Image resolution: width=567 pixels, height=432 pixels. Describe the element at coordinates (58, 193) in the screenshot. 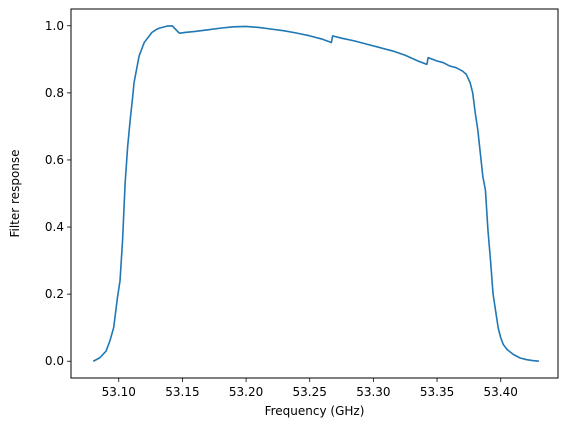

I see `y-axis-ticks: 0.0 0.2 0.4 0.6 0.8 1.0` at that location.